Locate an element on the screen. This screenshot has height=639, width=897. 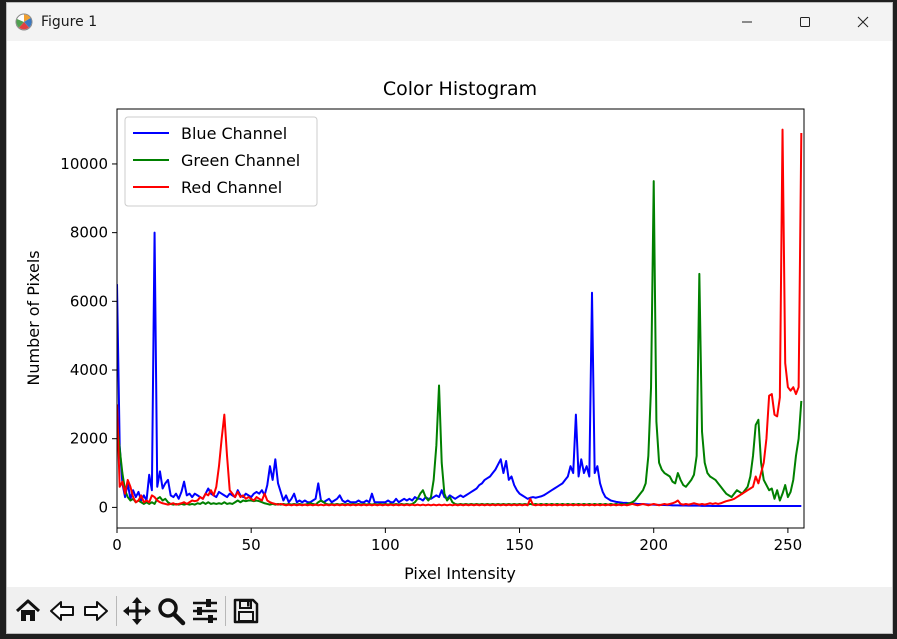
x-axis-label: Pixel Intensity is located at coordinates (460, 573).